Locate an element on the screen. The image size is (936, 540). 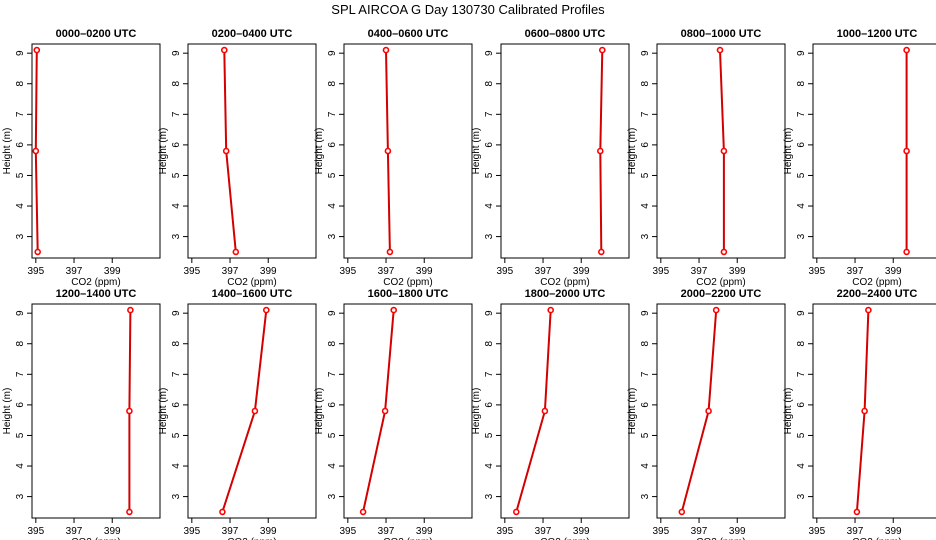
panel-title: 0800–1000 UTC is located at coordinates (721, 34).